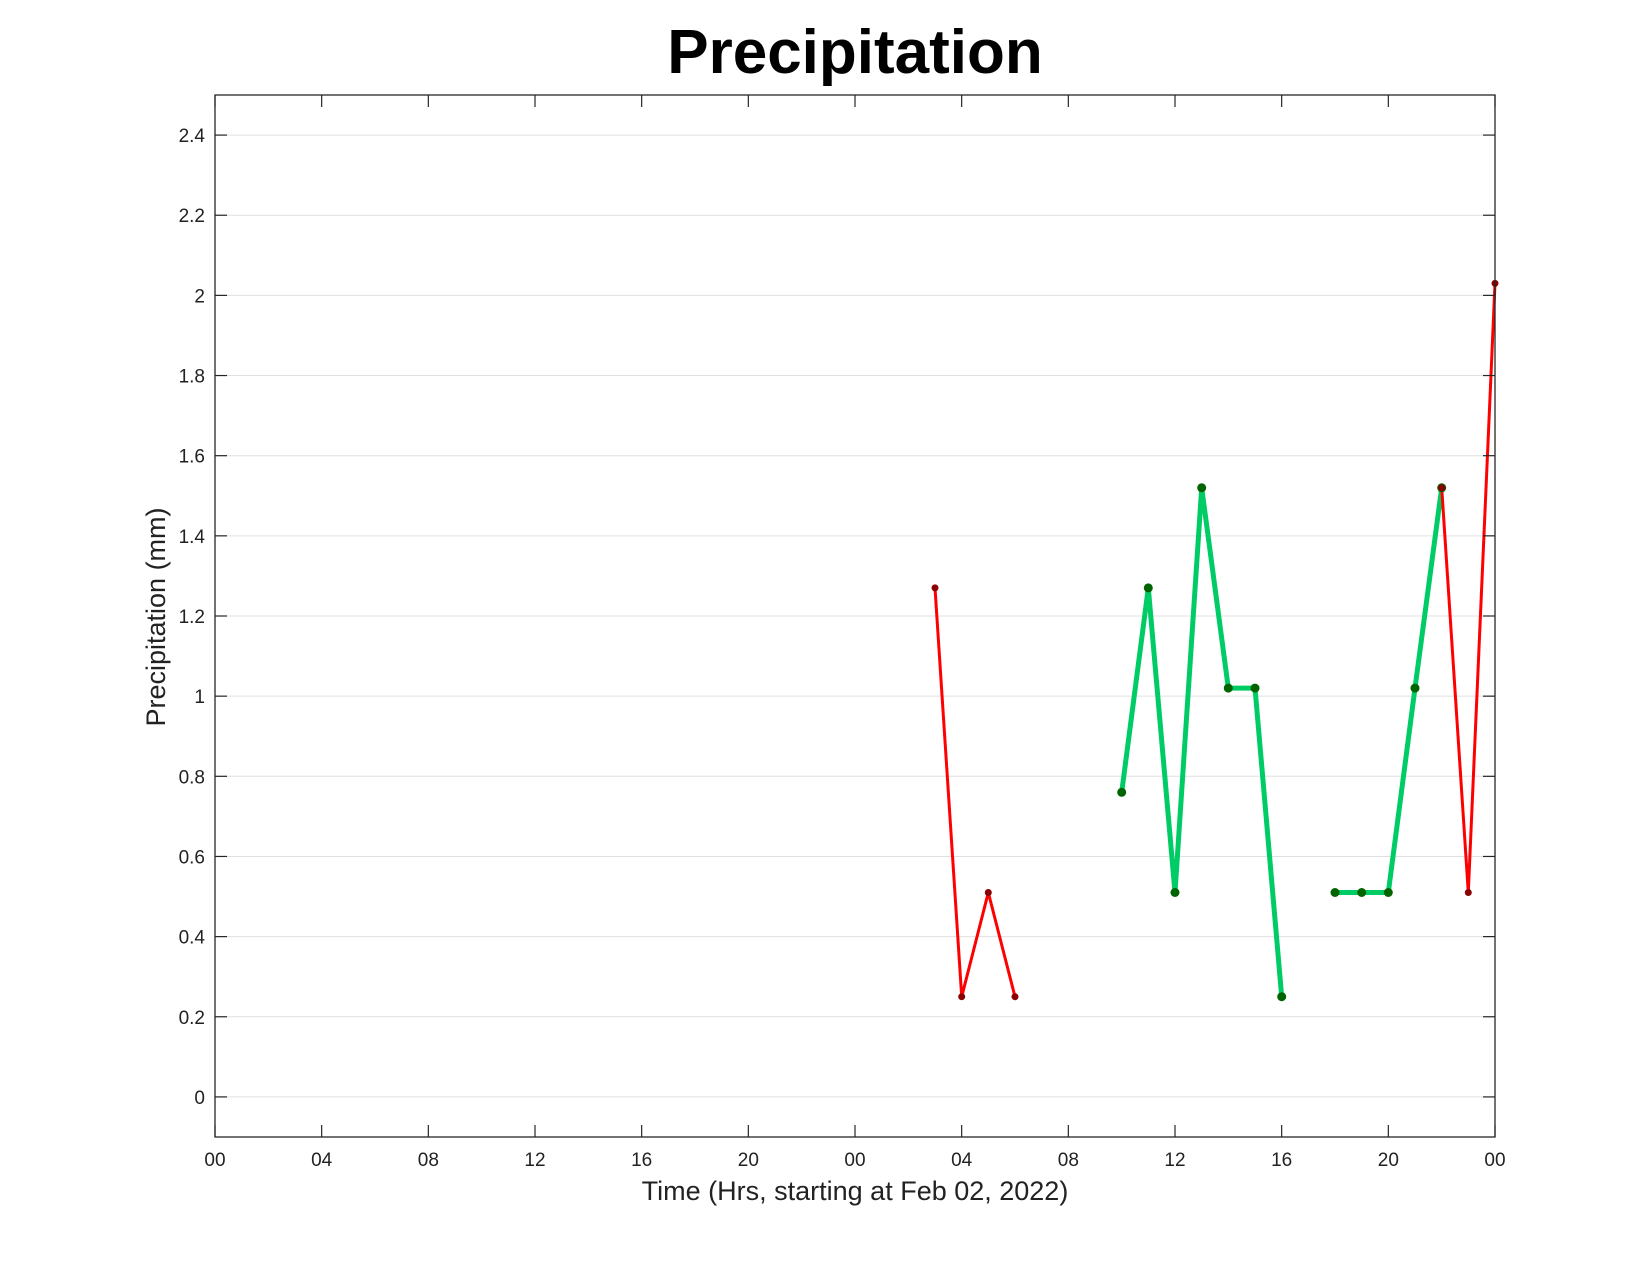 Image resolution: width=1650 pixels, height=1275 pixels. I want to click on y-tick-label: 2.2, so click(192, 216).